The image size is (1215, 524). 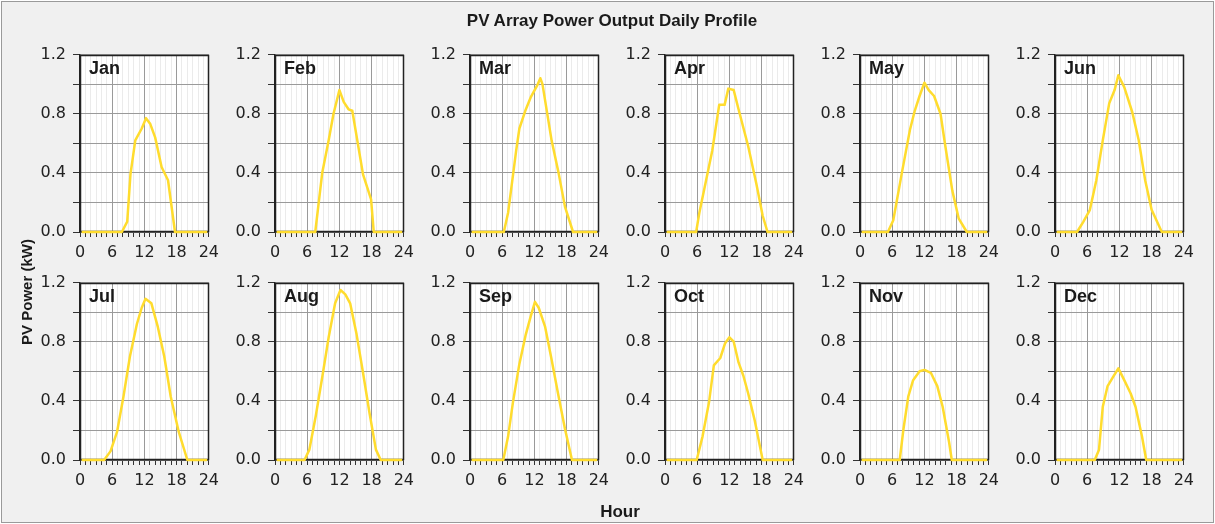 What do you see at coordinates (1080, 67) in the screenshot?
I see `chart-title: Jun` at bounding box center [1080, 67].